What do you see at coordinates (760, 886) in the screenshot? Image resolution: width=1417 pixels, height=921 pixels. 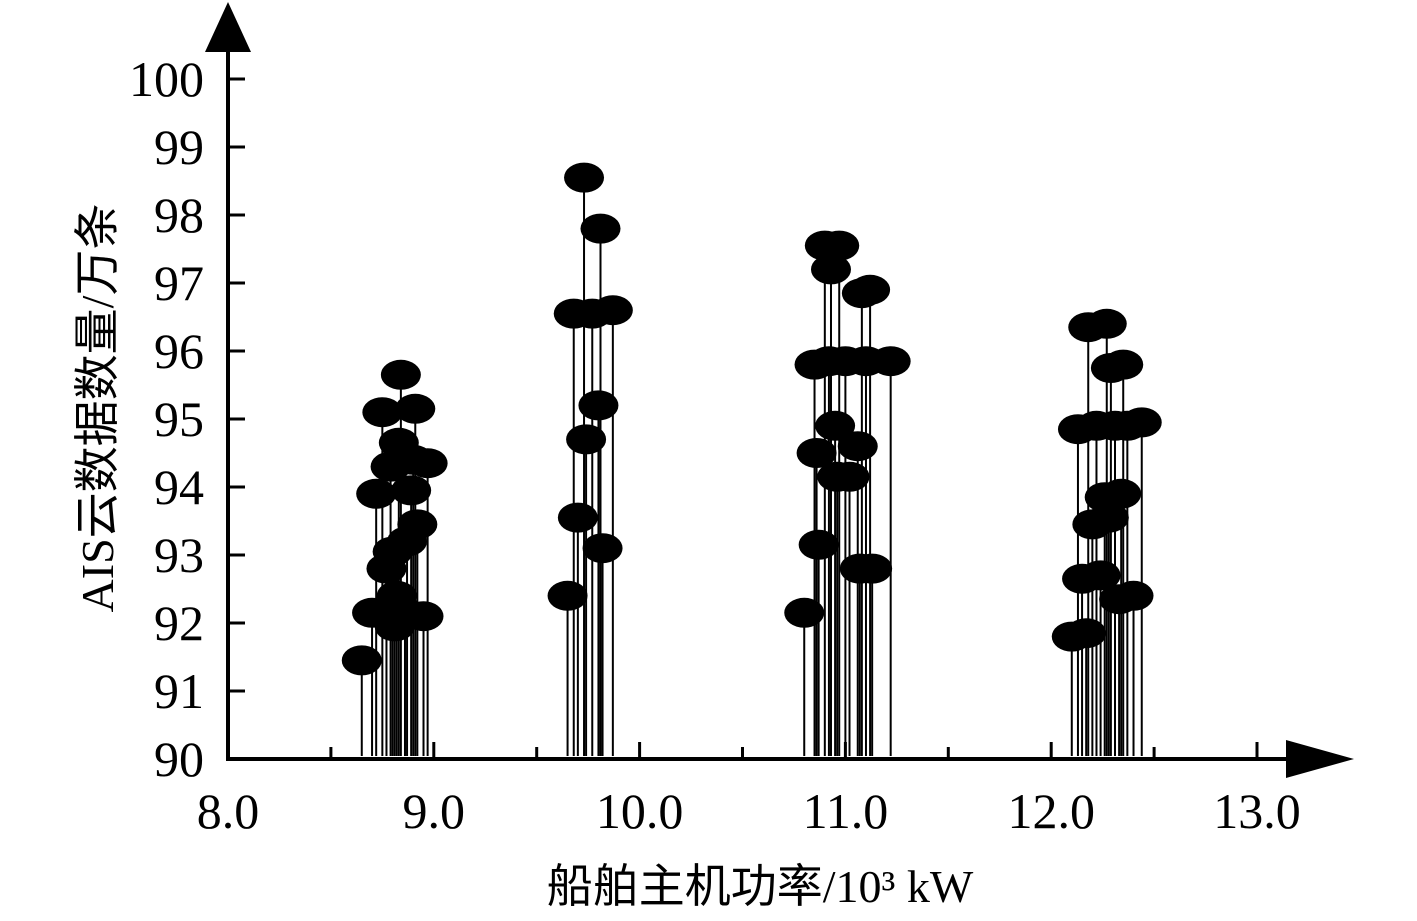 I see `x-axis-title: 船舶主机功率/10³ kW` at bounding box center [760, 886].